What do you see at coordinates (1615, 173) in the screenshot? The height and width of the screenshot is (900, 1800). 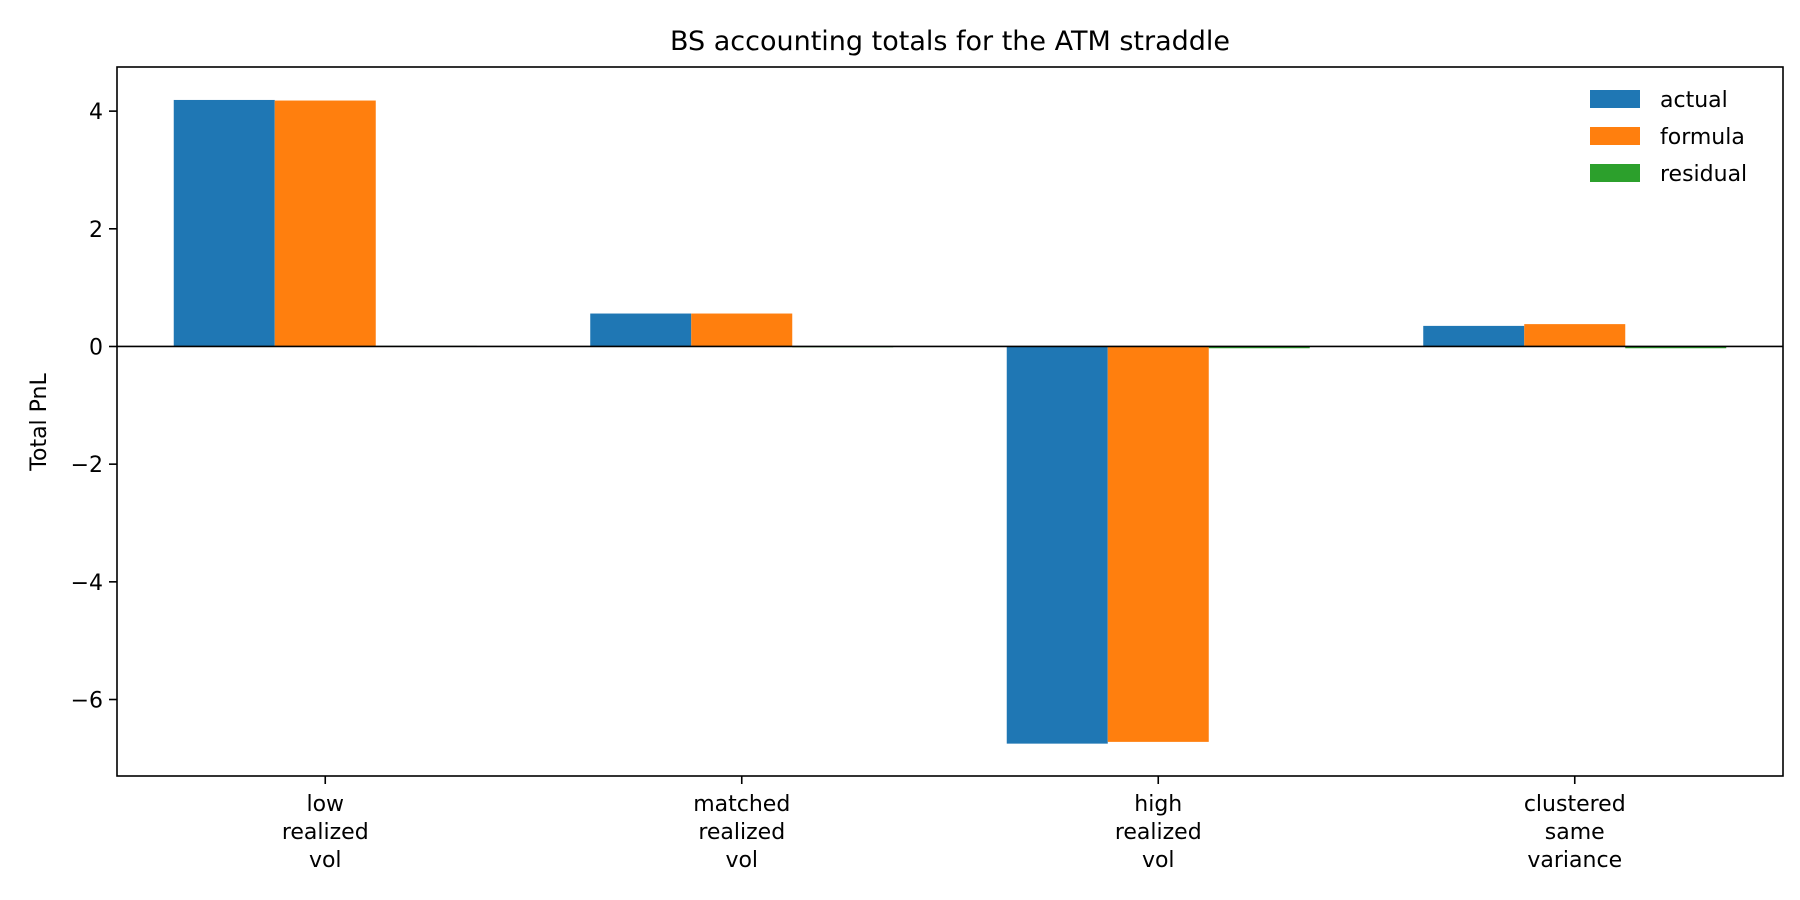 I see `legend-swatch-residual` at bounding box center [1615, 173].